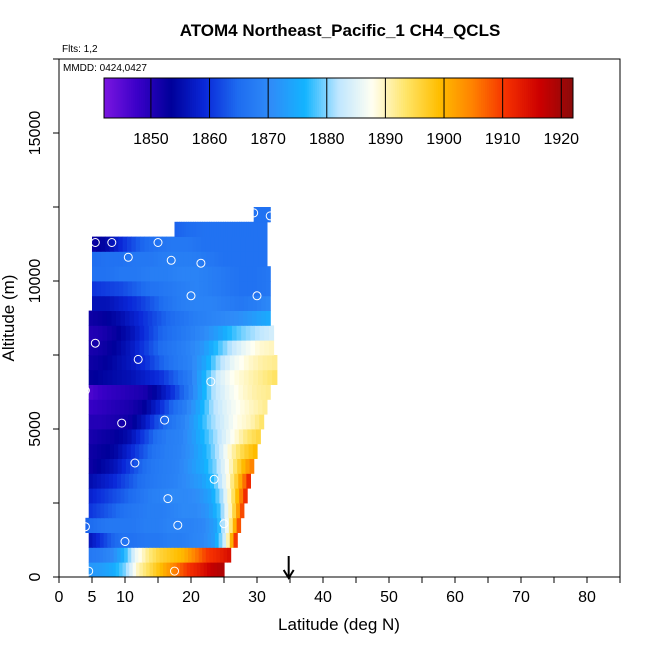 This screenshot has height=650, width=650. What do you see at coordinates (288, 574) in the screenshot?
I see `marker-head` at bounding box center [288, 574].